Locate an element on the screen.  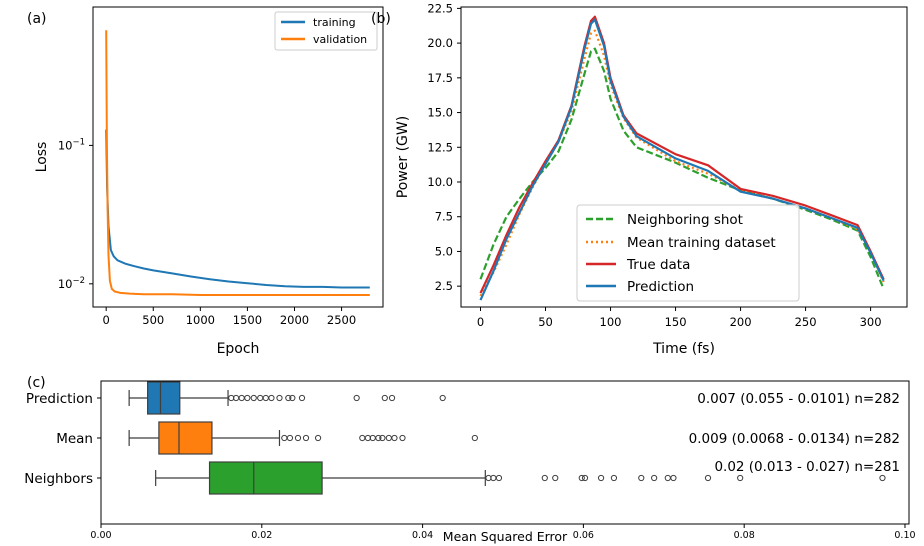
legend-label-mean-training-dataset: Mean training dataset is located at coordinates (701, 243).